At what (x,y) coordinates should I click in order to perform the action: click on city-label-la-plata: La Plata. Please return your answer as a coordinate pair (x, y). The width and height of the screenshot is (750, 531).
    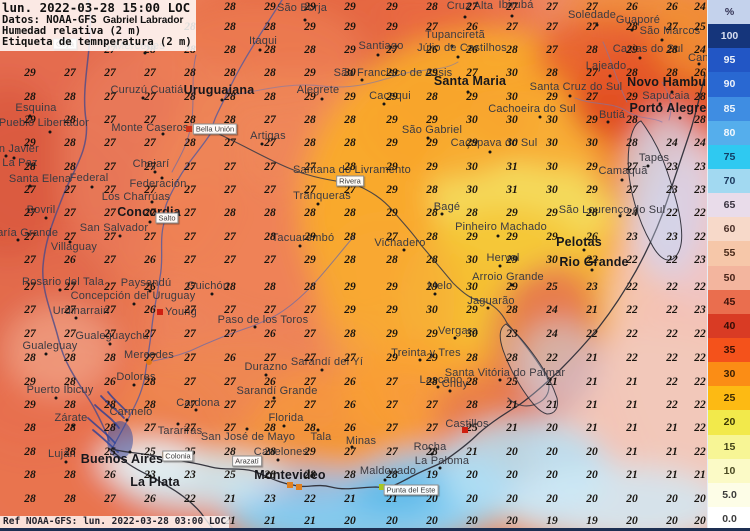
    Looking at the image, I should click on (155, 482).